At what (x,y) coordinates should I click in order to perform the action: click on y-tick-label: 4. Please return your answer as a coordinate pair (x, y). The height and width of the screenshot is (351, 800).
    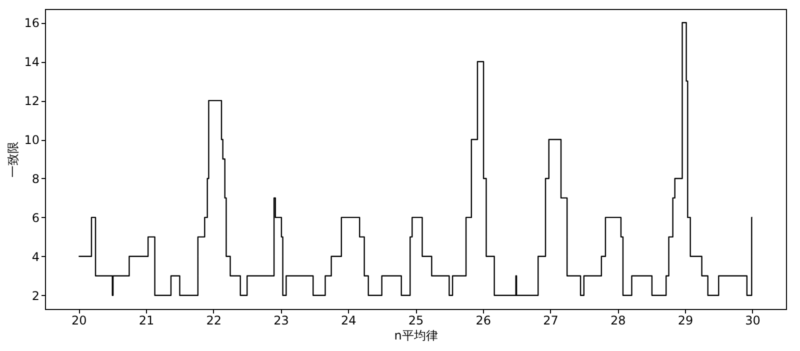
    Looking at the image, I should click on (36, 257).